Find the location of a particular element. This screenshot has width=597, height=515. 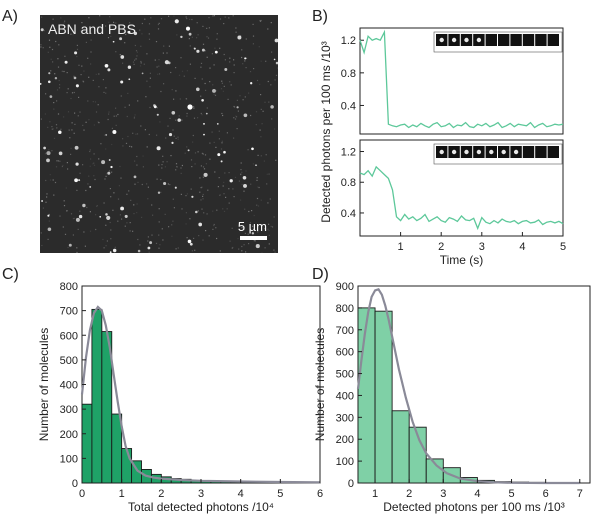

histogram-bar is located at coordinates (383, 397).